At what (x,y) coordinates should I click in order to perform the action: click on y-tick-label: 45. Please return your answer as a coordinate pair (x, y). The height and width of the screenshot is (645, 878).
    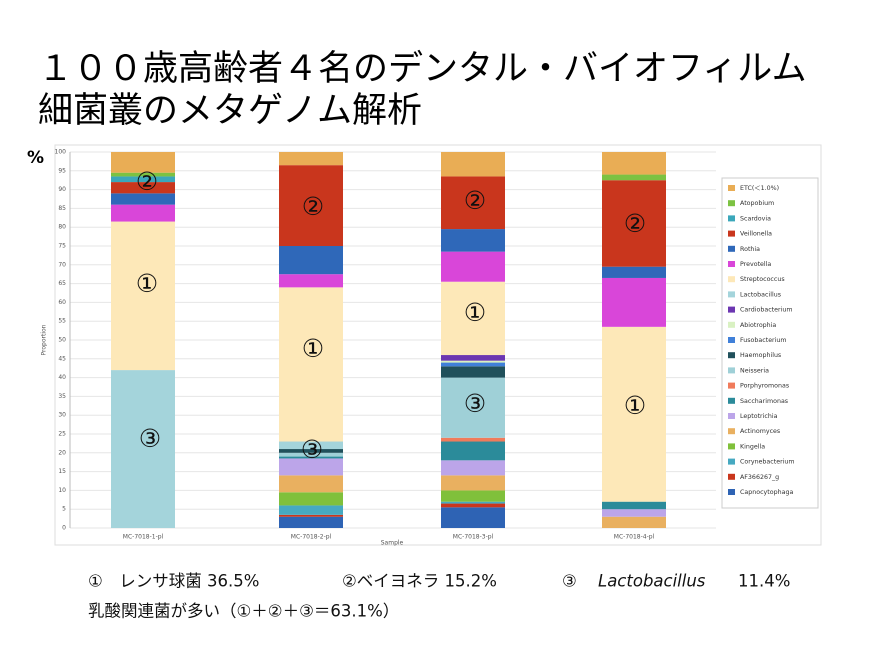
    Looking at the image, I should click on (62, 358).